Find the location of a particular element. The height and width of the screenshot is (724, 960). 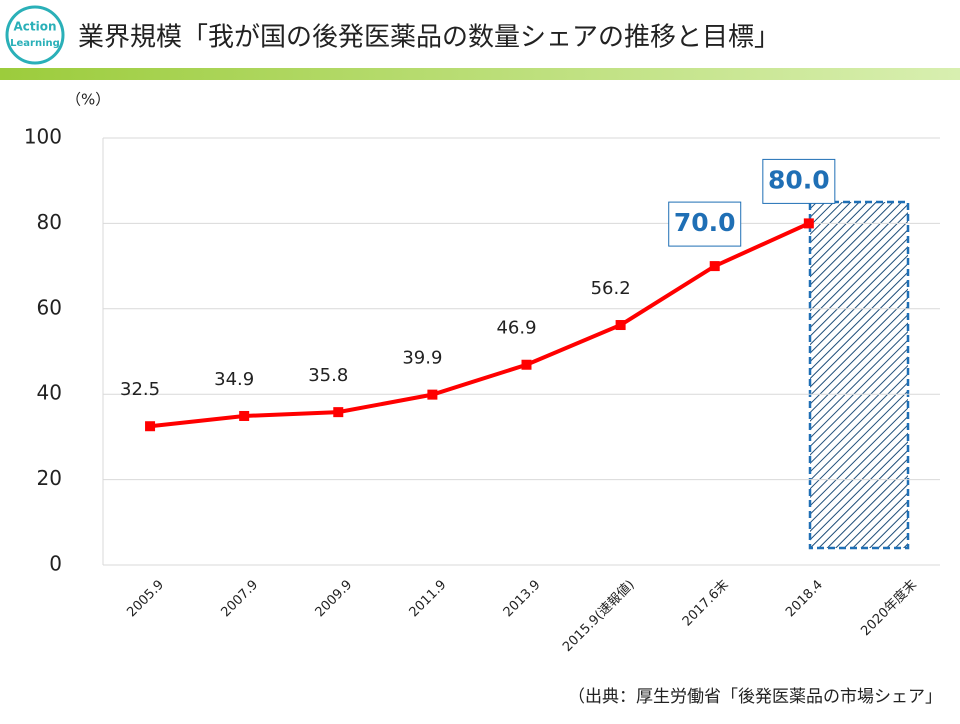

value-label: 34.9 is located at coordinates (234, 379).